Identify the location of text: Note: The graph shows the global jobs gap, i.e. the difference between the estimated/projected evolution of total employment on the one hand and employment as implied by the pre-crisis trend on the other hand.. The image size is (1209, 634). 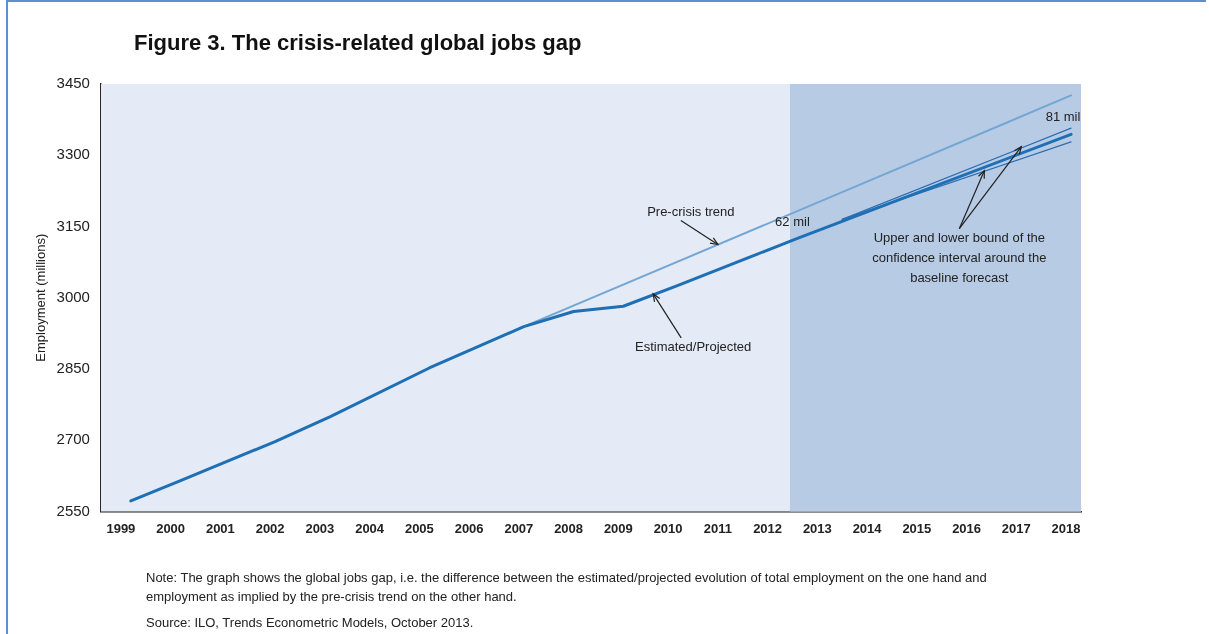
(567, 587).